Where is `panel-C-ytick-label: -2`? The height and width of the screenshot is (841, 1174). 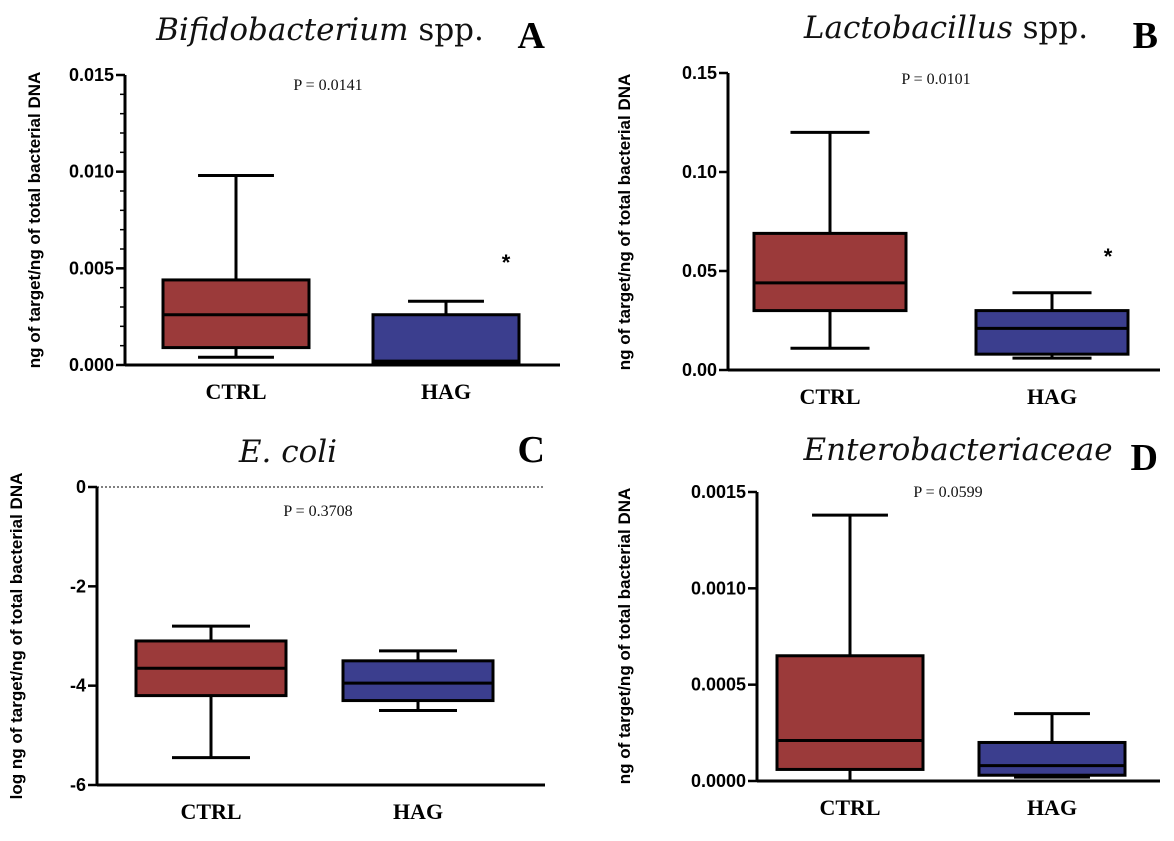
panel-C-ytick-label: -2 is located at coordinates (78, 586).